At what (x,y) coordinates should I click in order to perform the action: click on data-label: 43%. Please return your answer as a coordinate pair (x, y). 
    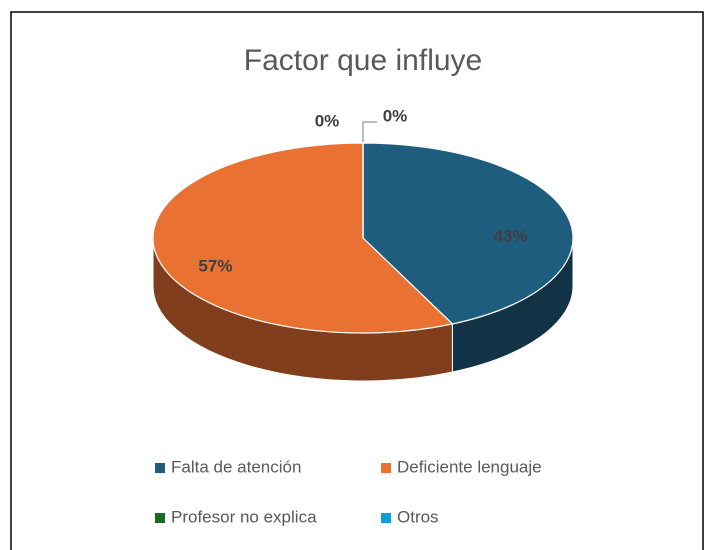
    Looking at the image, I should click on (511, 236).